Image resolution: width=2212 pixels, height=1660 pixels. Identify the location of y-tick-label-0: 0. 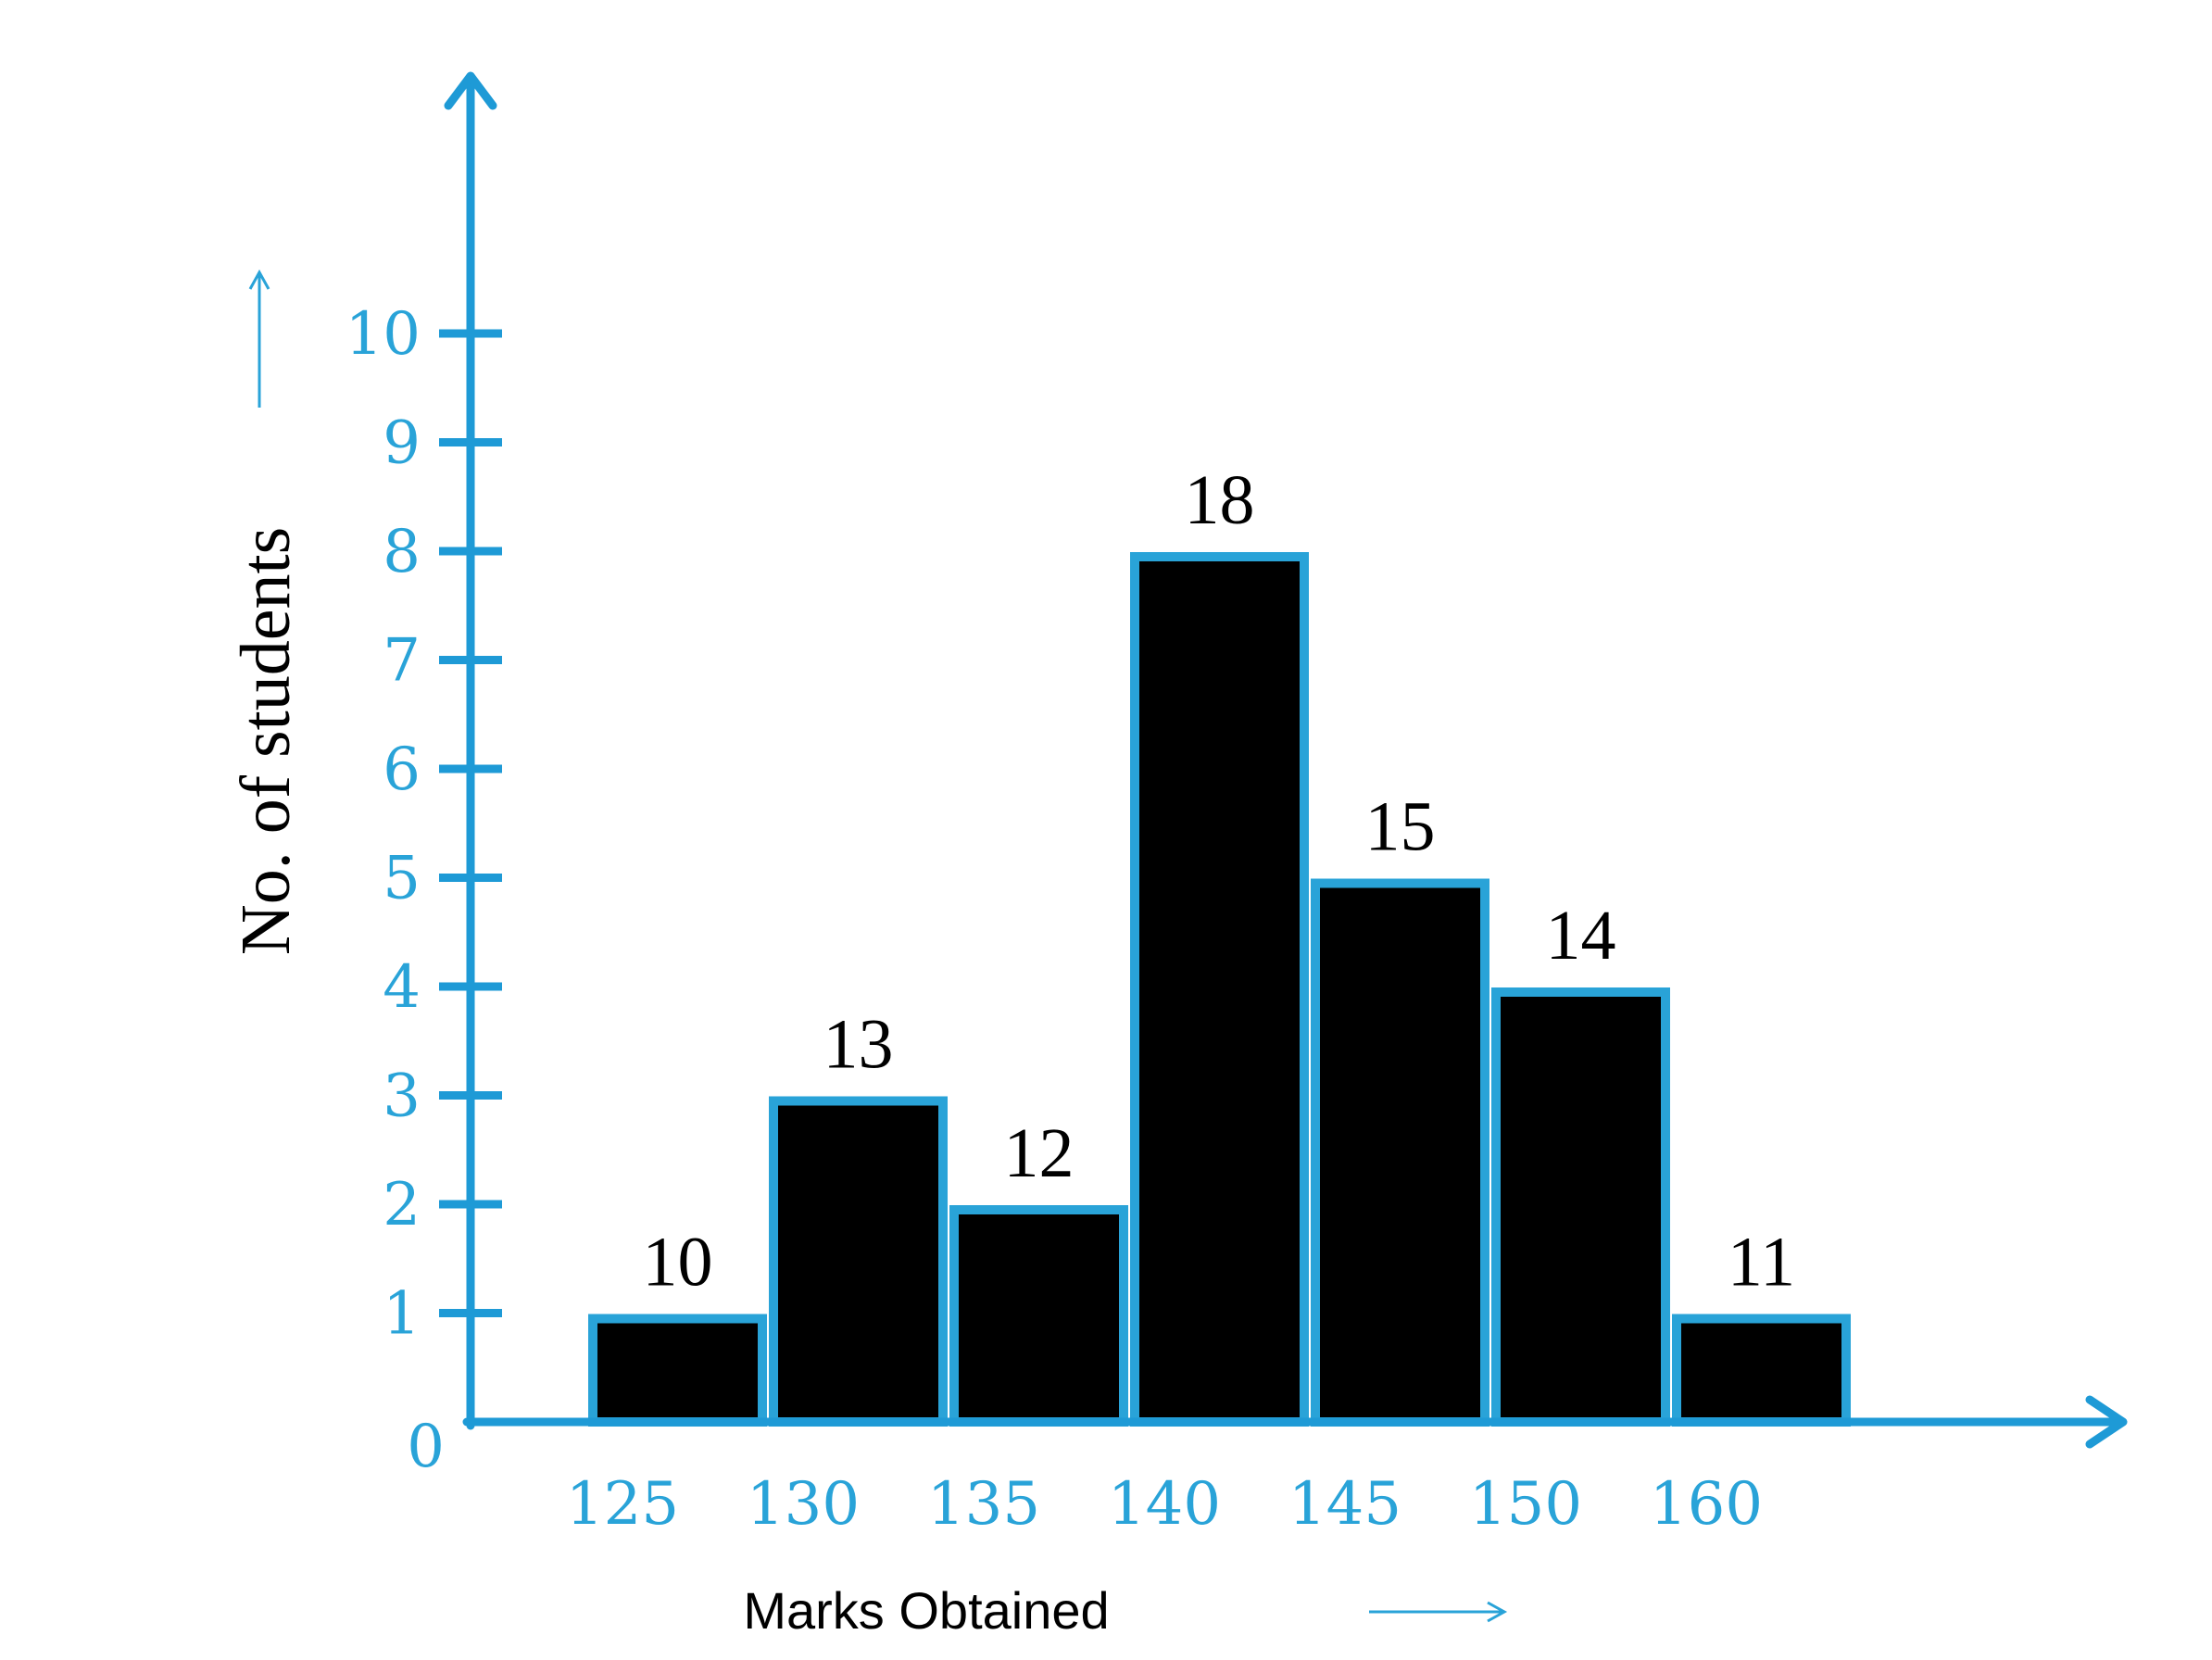
(426, 1447).